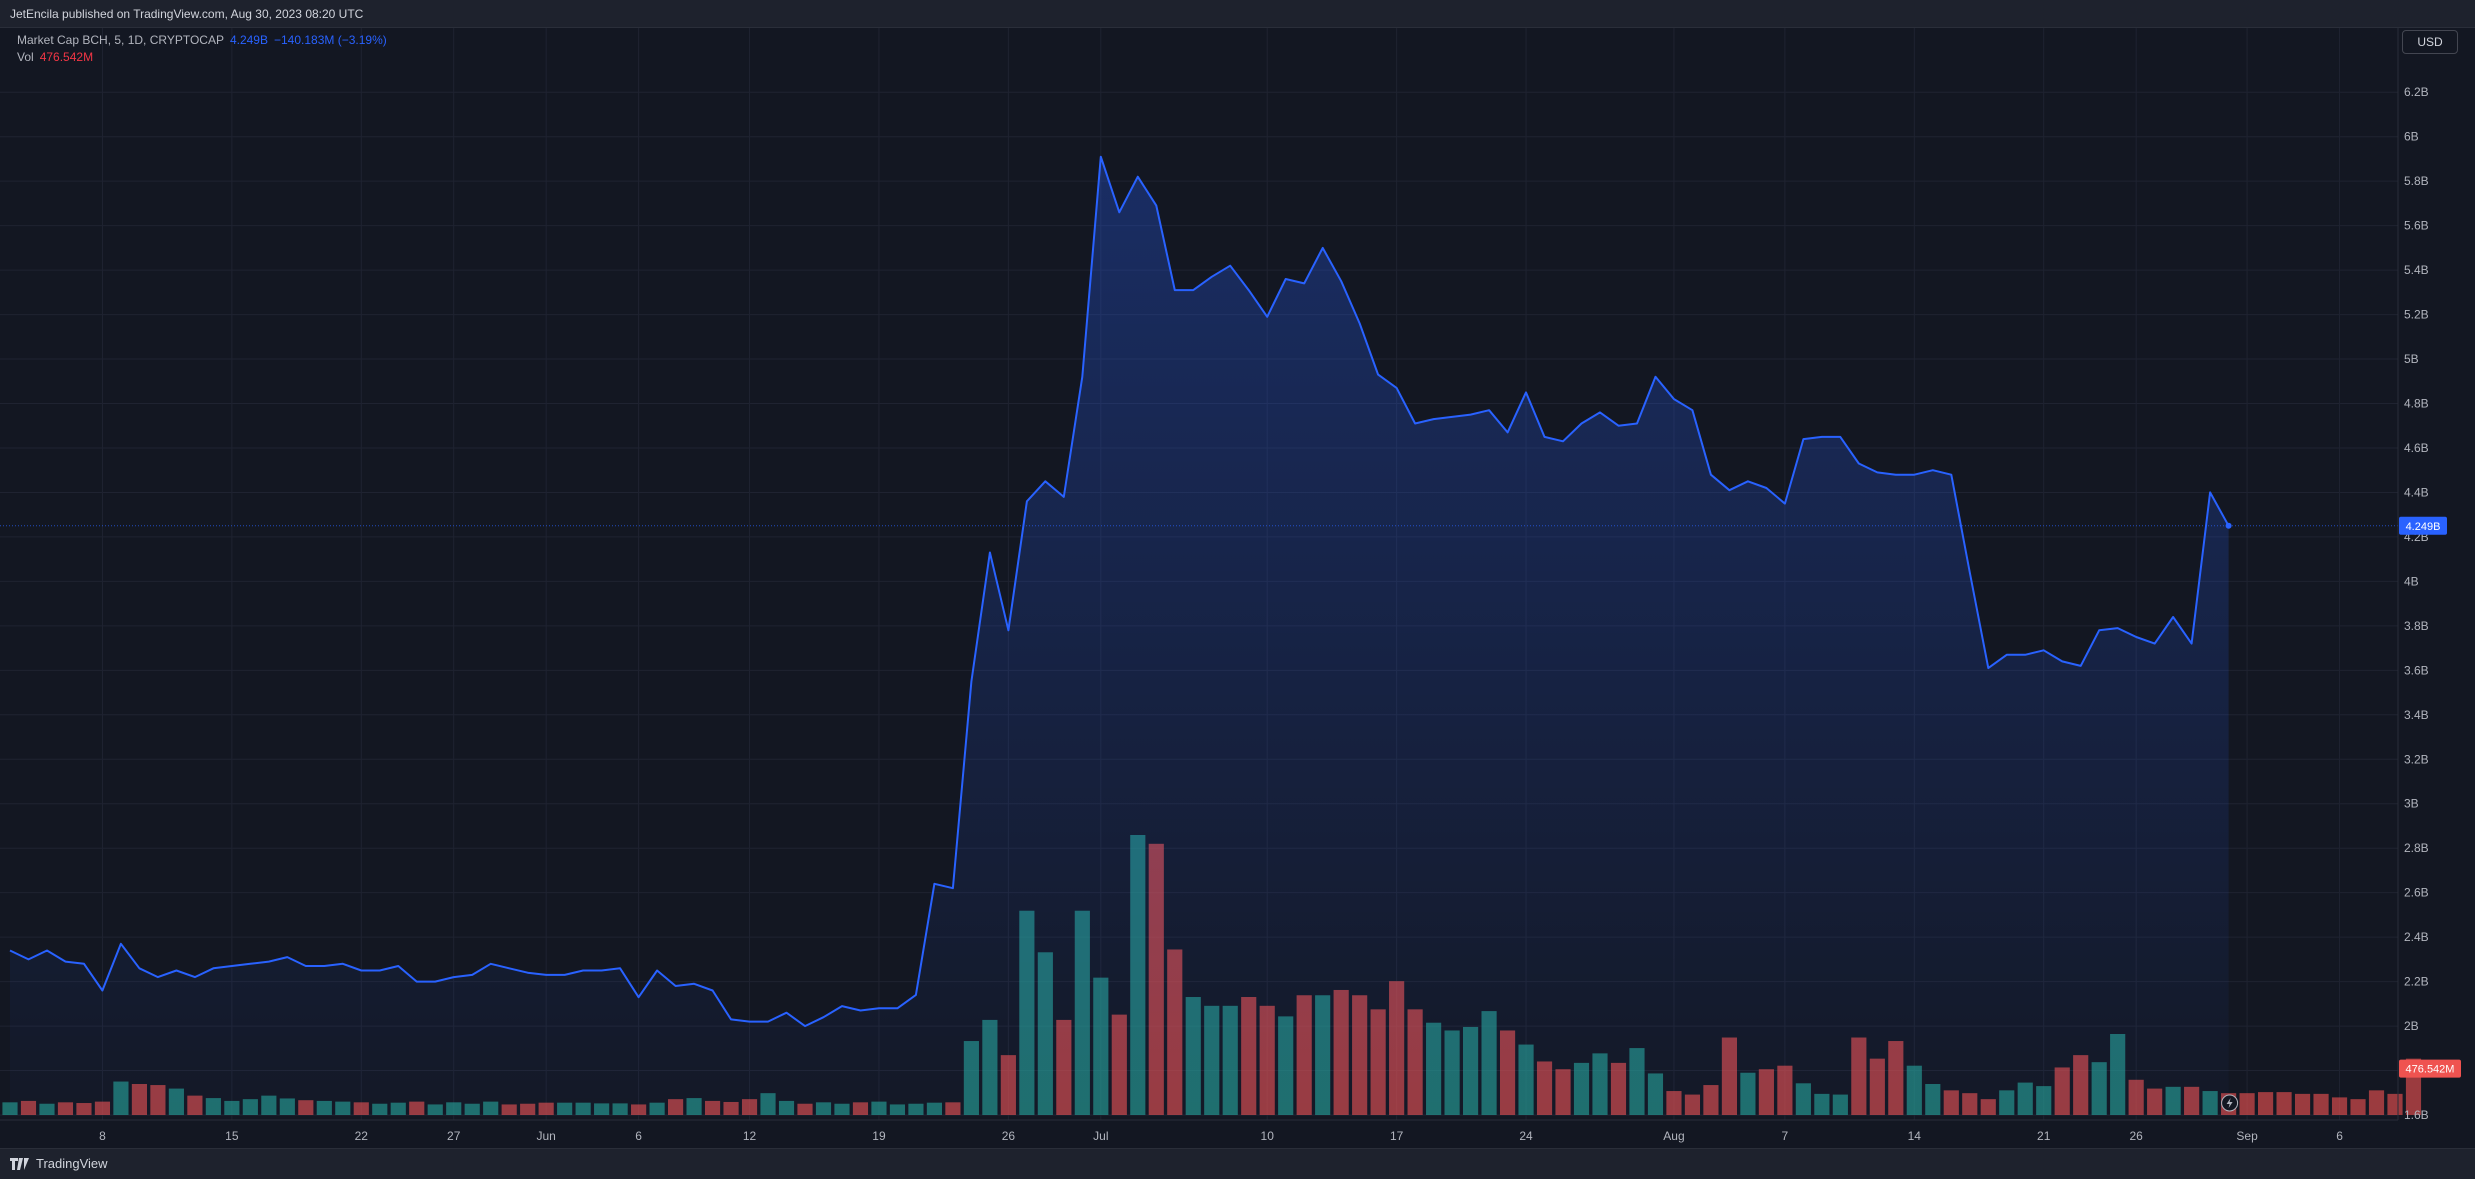  I want to click on y-tick-label: 3.4B, so click(2416, 715).